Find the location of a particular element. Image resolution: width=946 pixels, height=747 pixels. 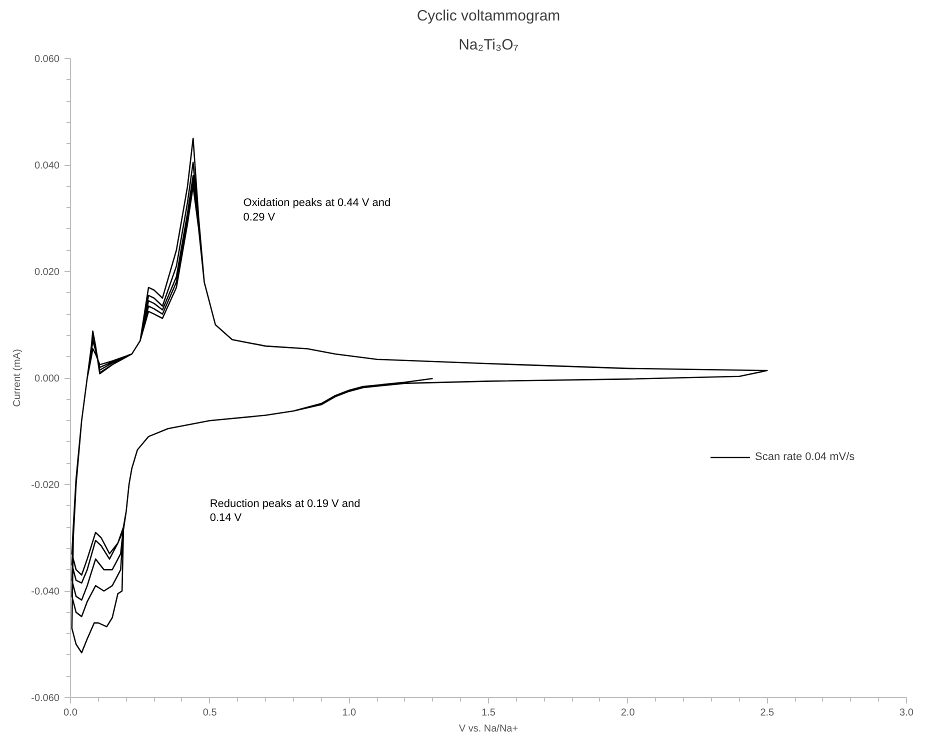

y-tick-label: -0.040 is located at coordinates (45, 592).